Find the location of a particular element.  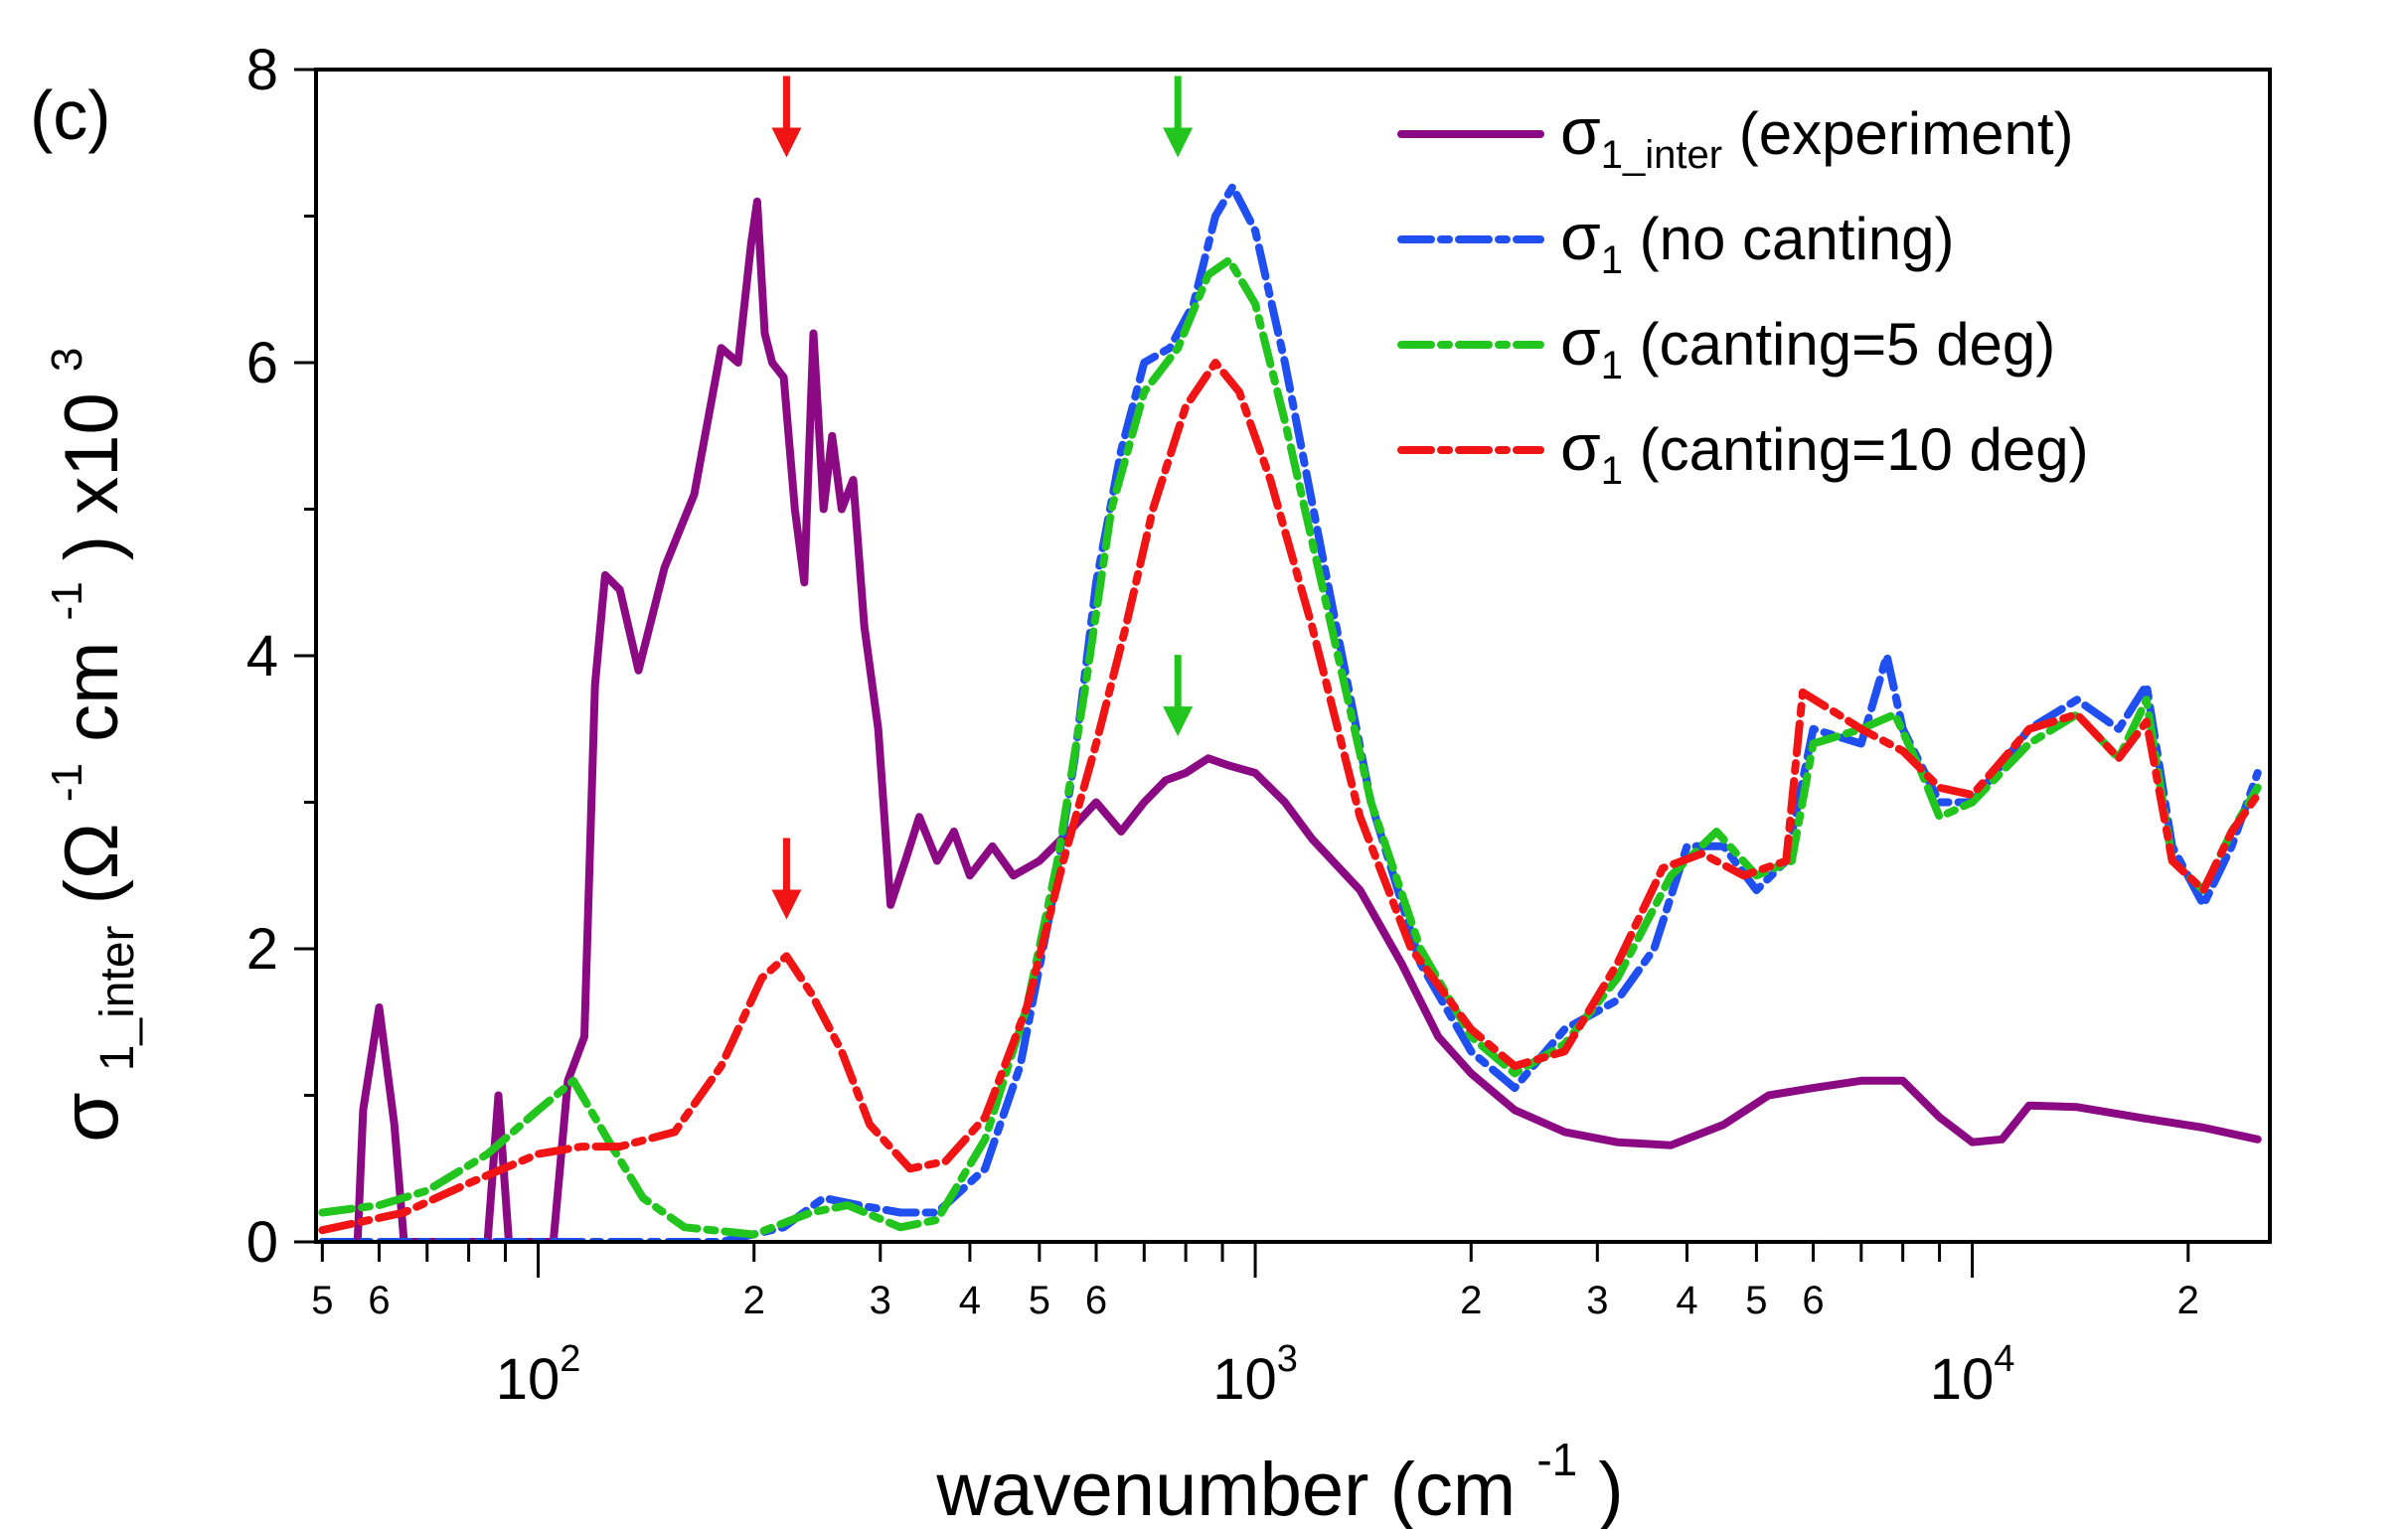

ylabel-cm: cm is located at coordinates (92, 692).